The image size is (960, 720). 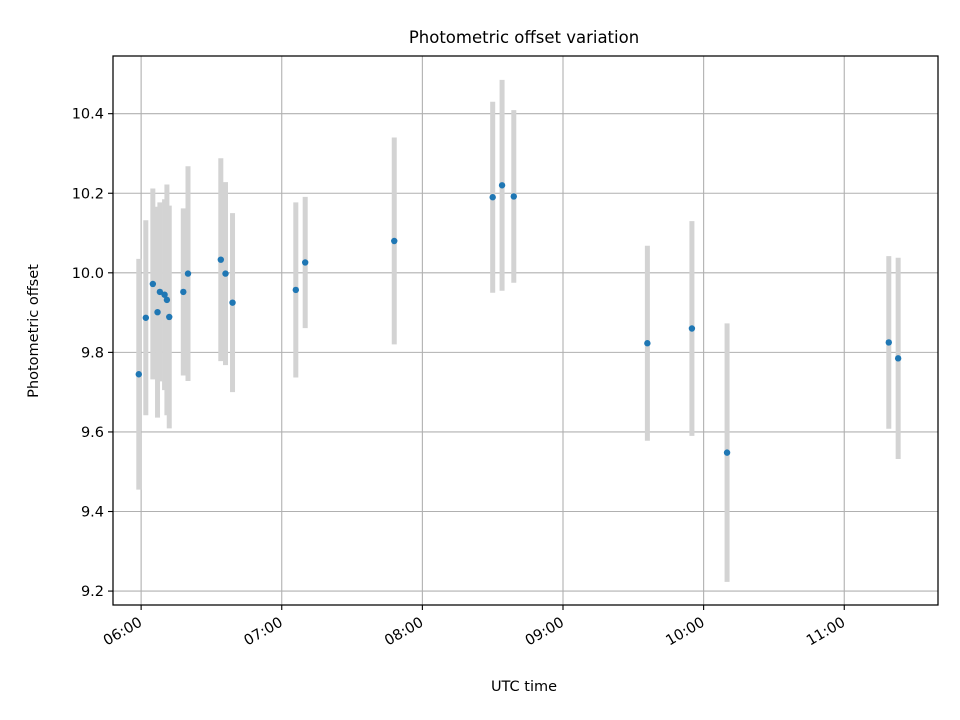 I want to click on y-tick-label: 10.4, so click(x=88, y=115).